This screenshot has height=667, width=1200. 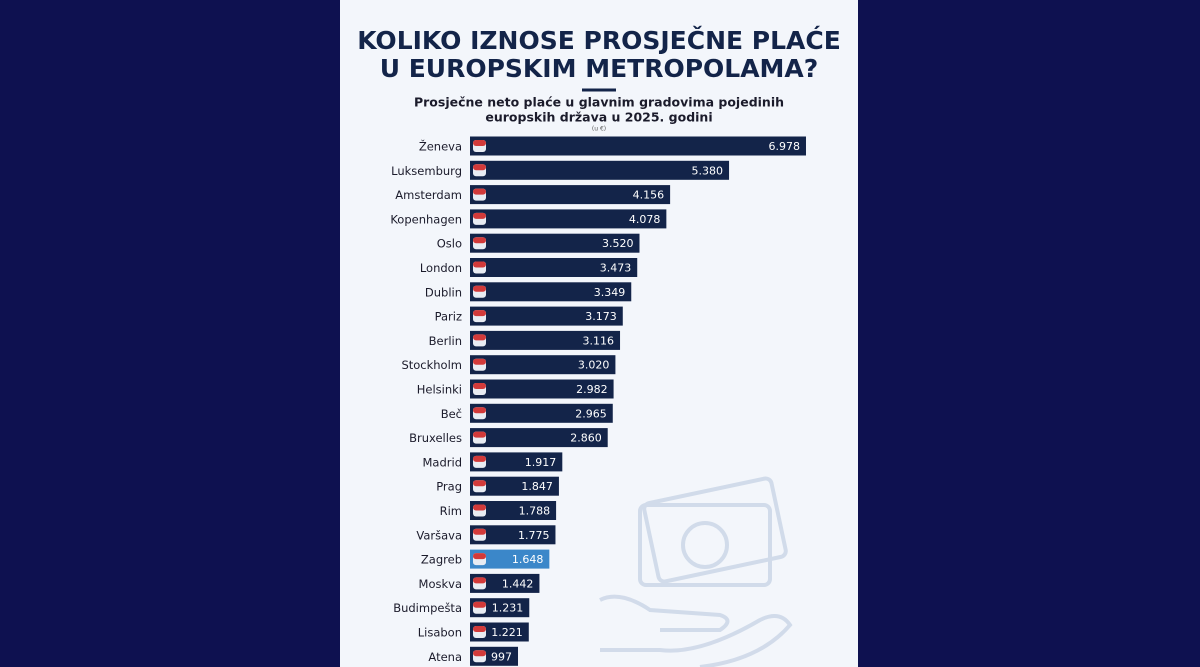 What do you see at coordinates (431, 365) in the screenshot?
I see `category-label: Stockholm` at bounding box center [431, 365].